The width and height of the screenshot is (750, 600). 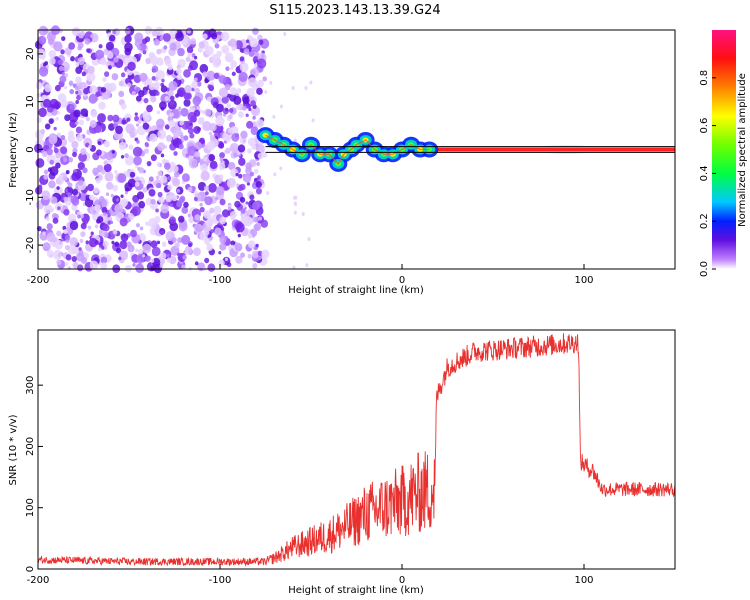 What do you see at coordinates (552, 149) in the screenshot?
I see `trace-band-core` at bounding box center [552, 149].